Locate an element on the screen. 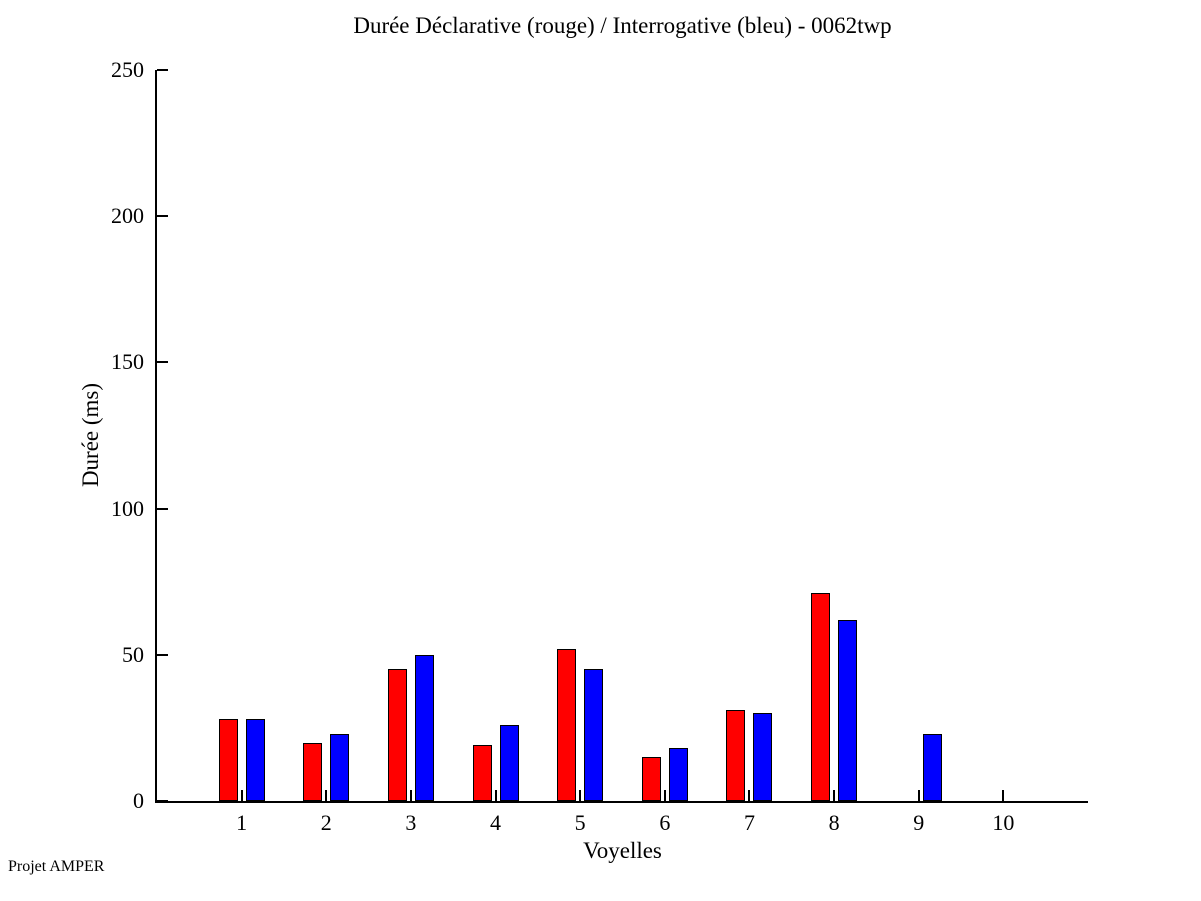 This screenshot has width=1201, height=901. y-tick-label: 250 is located at coordinates (127, 69).